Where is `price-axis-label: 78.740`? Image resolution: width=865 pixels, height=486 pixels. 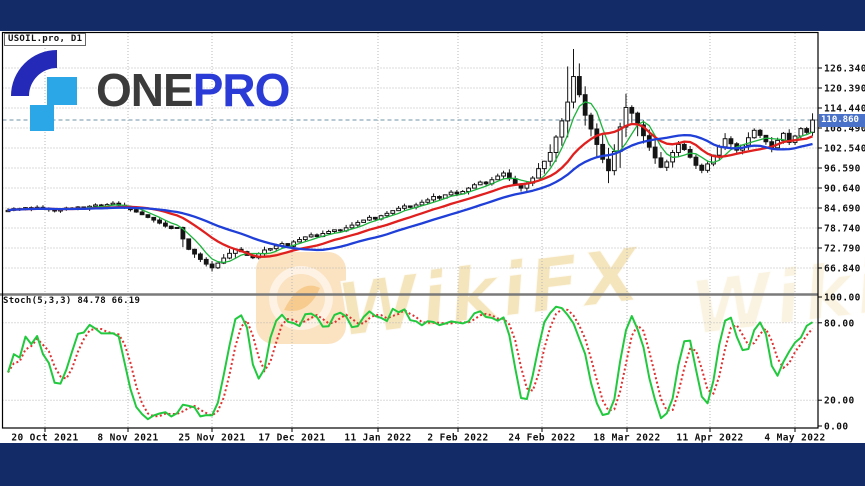
price-axis-label: 78.740 is located at coordinates (842, 229).